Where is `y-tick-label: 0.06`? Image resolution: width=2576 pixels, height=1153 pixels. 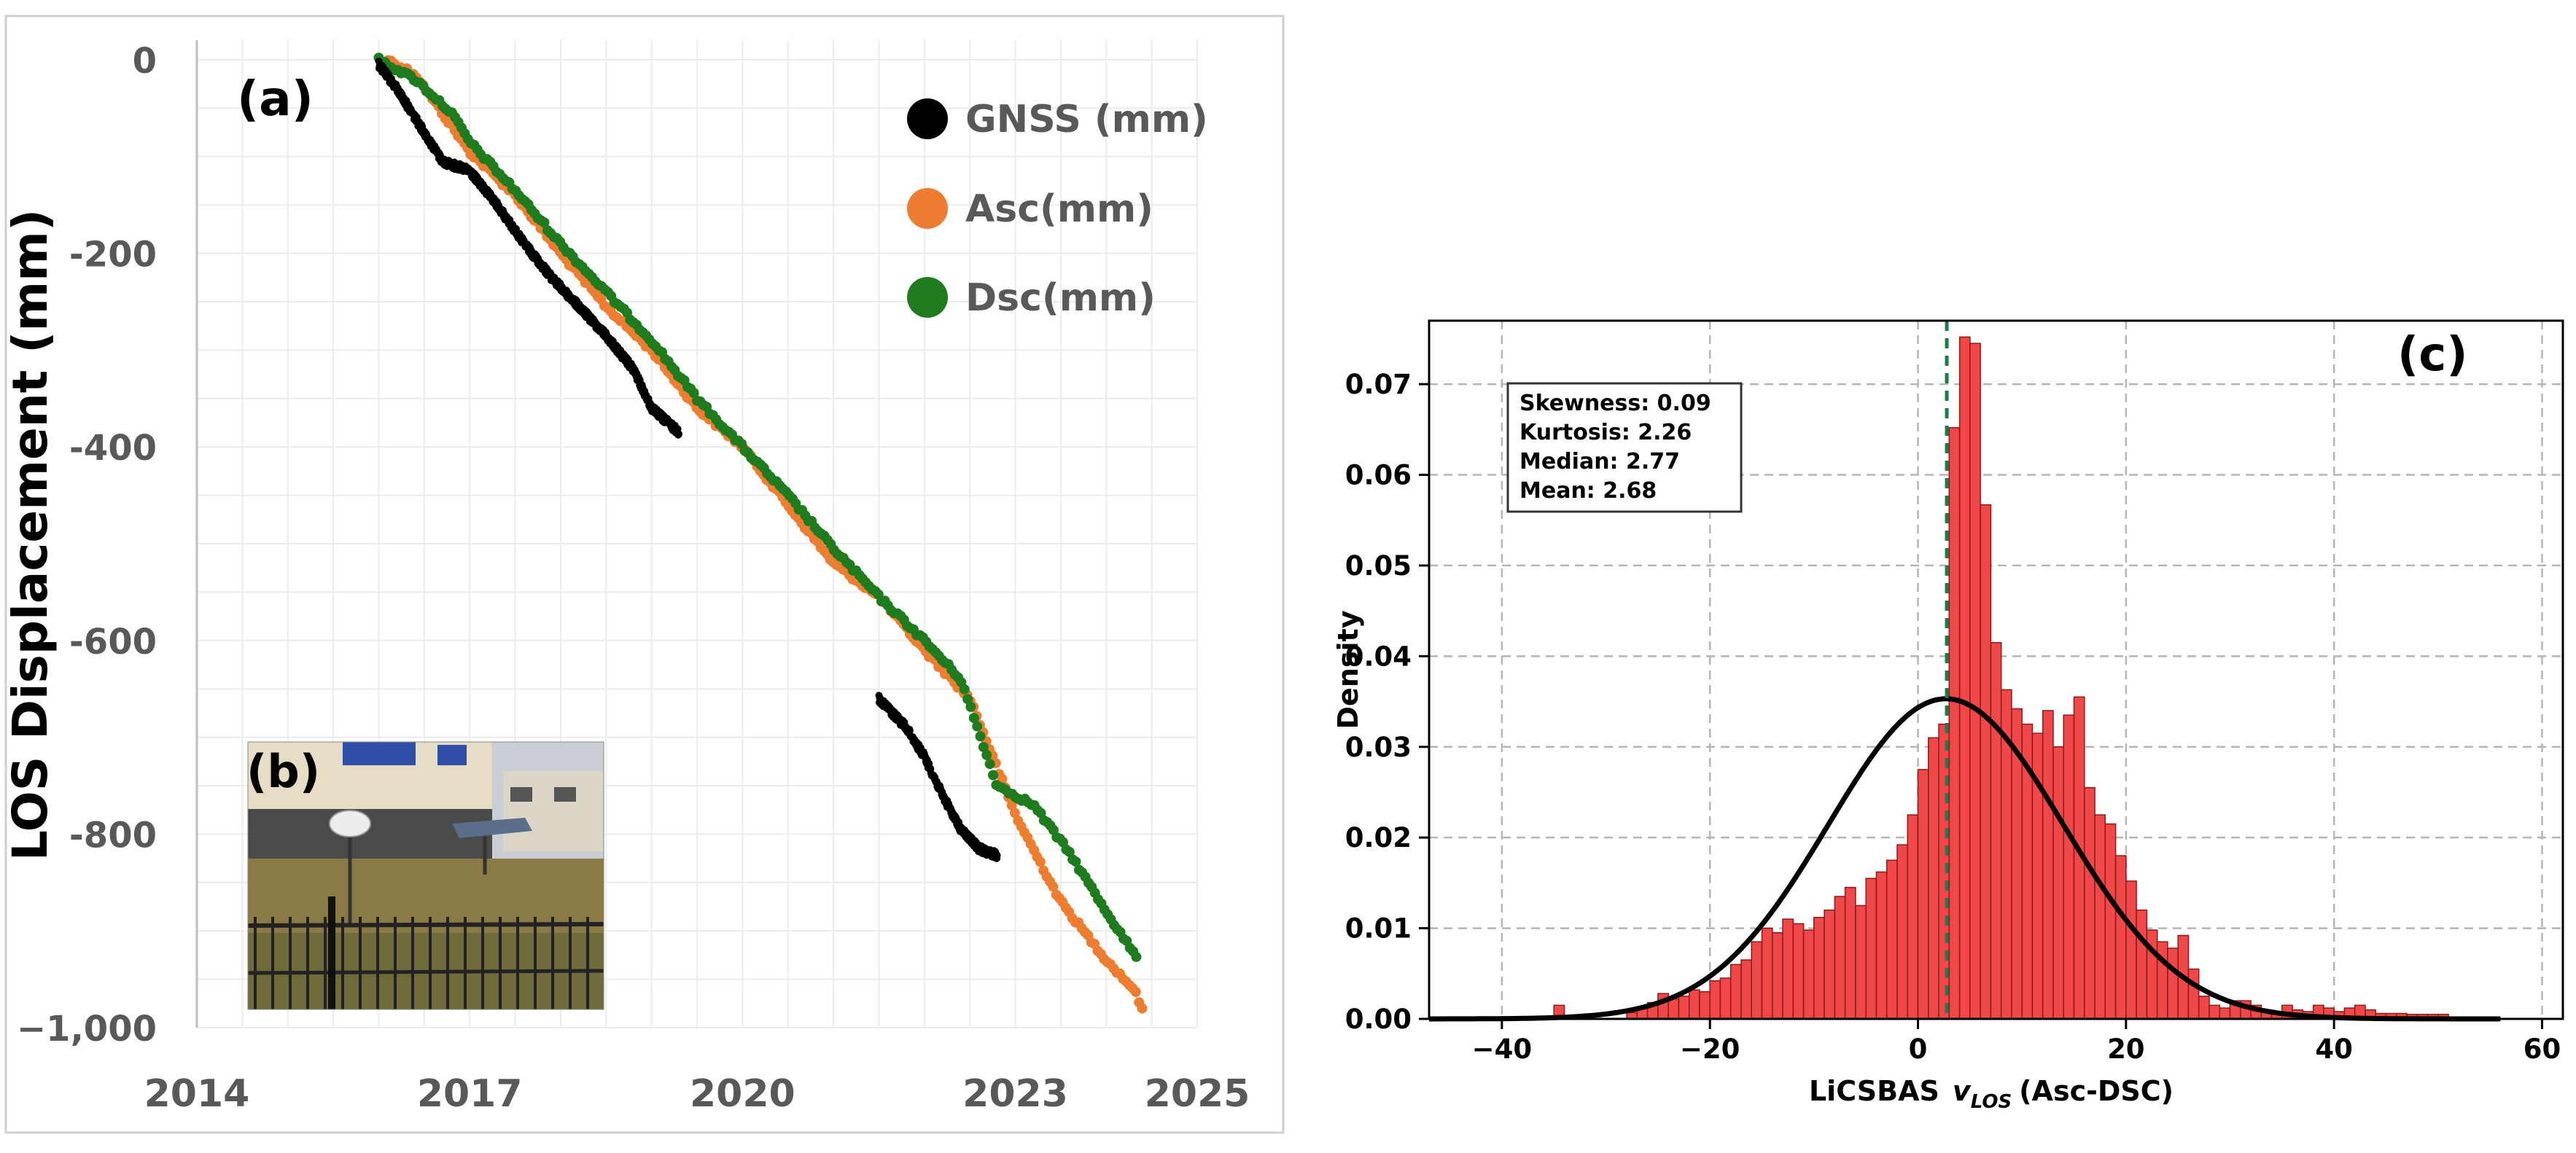
y-tick-label: 0.06 is located at coordinates (1378, 475).